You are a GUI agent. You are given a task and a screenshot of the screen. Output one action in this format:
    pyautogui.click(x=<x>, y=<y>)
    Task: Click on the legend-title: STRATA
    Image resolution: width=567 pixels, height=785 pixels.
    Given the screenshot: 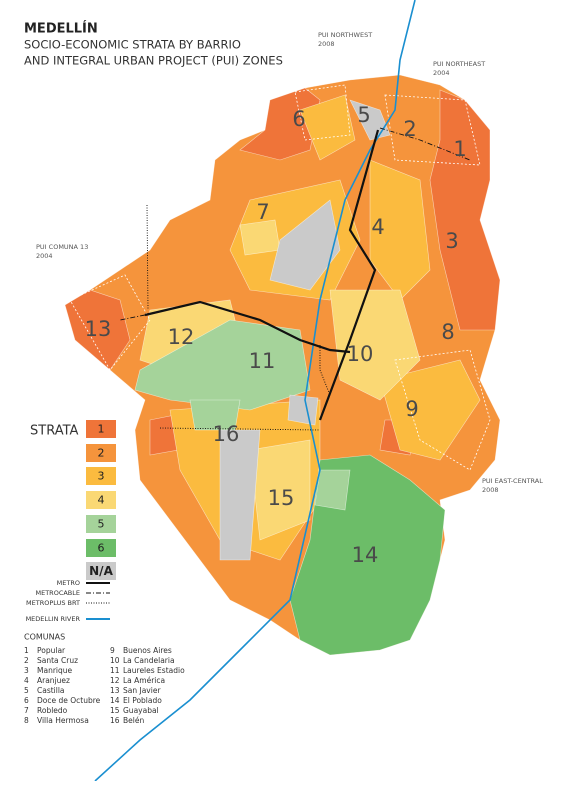 What is the action you would take?
    pyautogui.click(x=54, y=431)
    